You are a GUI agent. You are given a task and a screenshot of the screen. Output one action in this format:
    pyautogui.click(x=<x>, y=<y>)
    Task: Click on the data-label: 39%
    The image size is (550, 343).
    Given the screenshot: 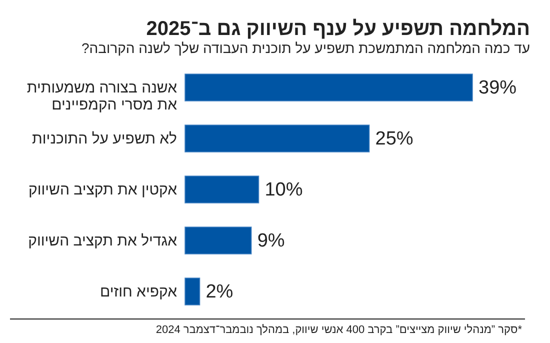 What is the action you would take?
    pyautogui.click(x=497, y=88)
    